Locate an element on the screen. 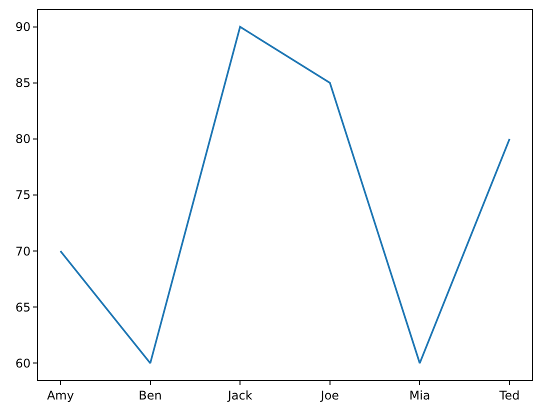  y-tick-label: 65 is located at coordinates (23, 307).